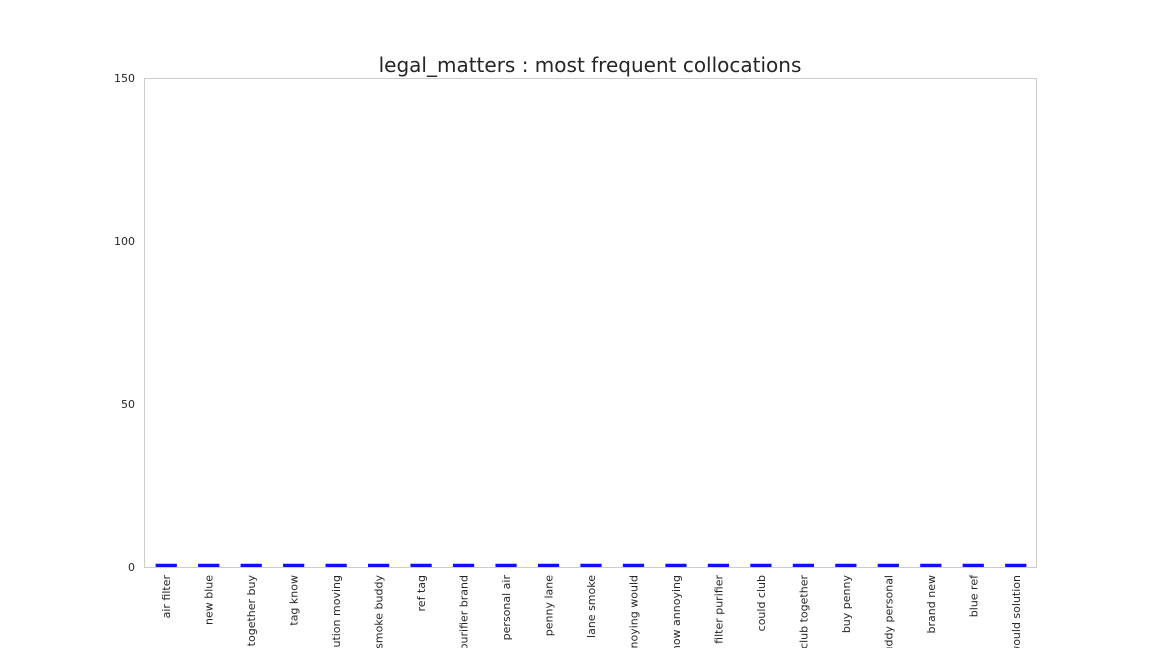 Image resolution: width=1152 pixels, height=648 pixels. Describe the element at coordinates (336, 611) in the screenshot. I see `x-tick-label: solution moving` at that location.